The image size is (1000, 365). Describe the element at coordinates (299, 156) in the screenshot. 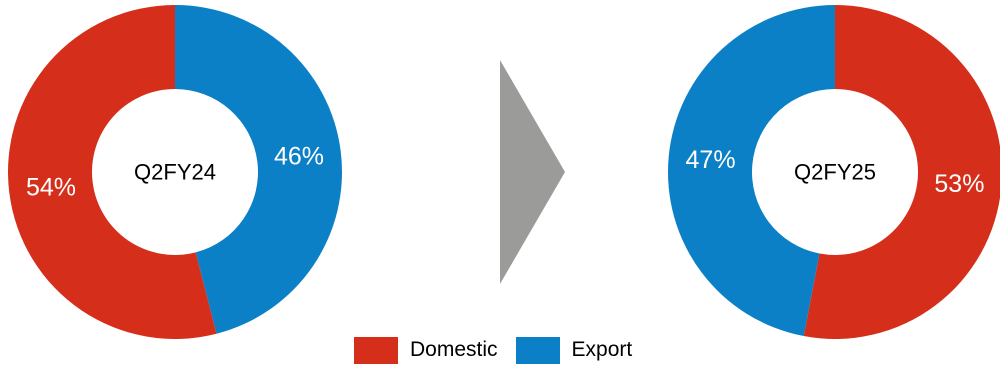

I see `data-label-export: 46%` at that location.